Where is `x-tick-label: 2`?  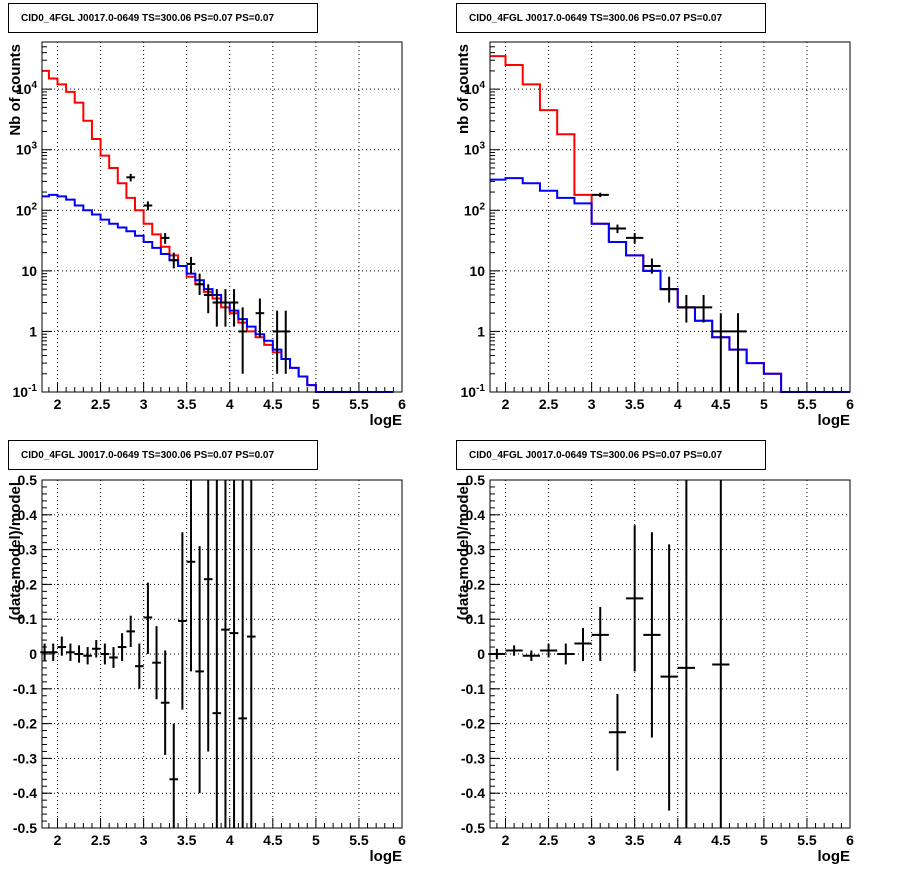
x-tick-label: 2 is located at coordinates (58, 840).